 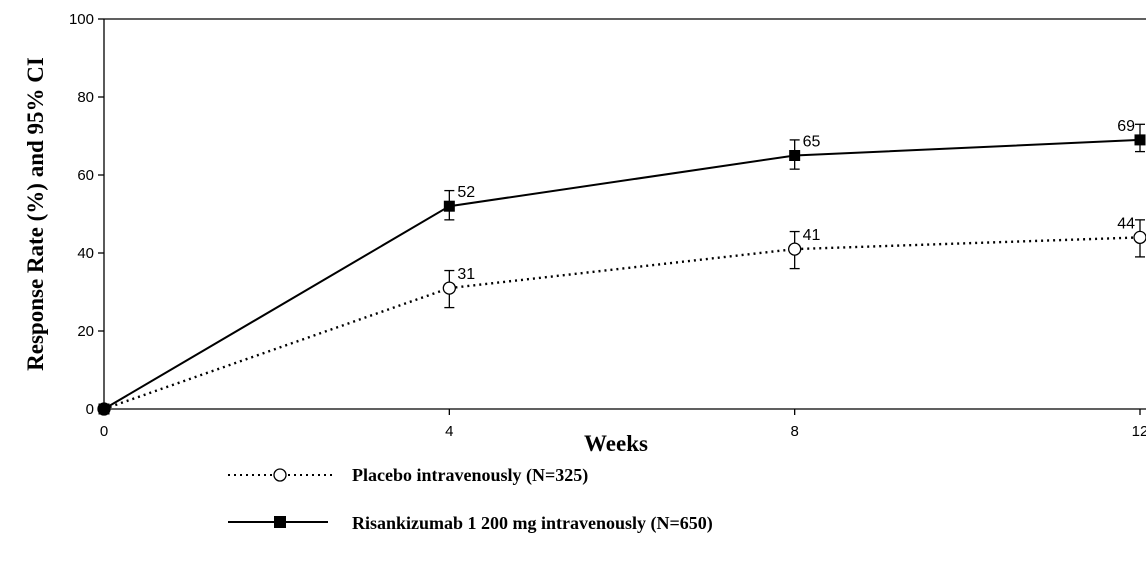 What do you see at coordinates (623, 424) in the screenshot?
I see `x-ticks: 0 4 8 12` at bounding box center [623, 424].